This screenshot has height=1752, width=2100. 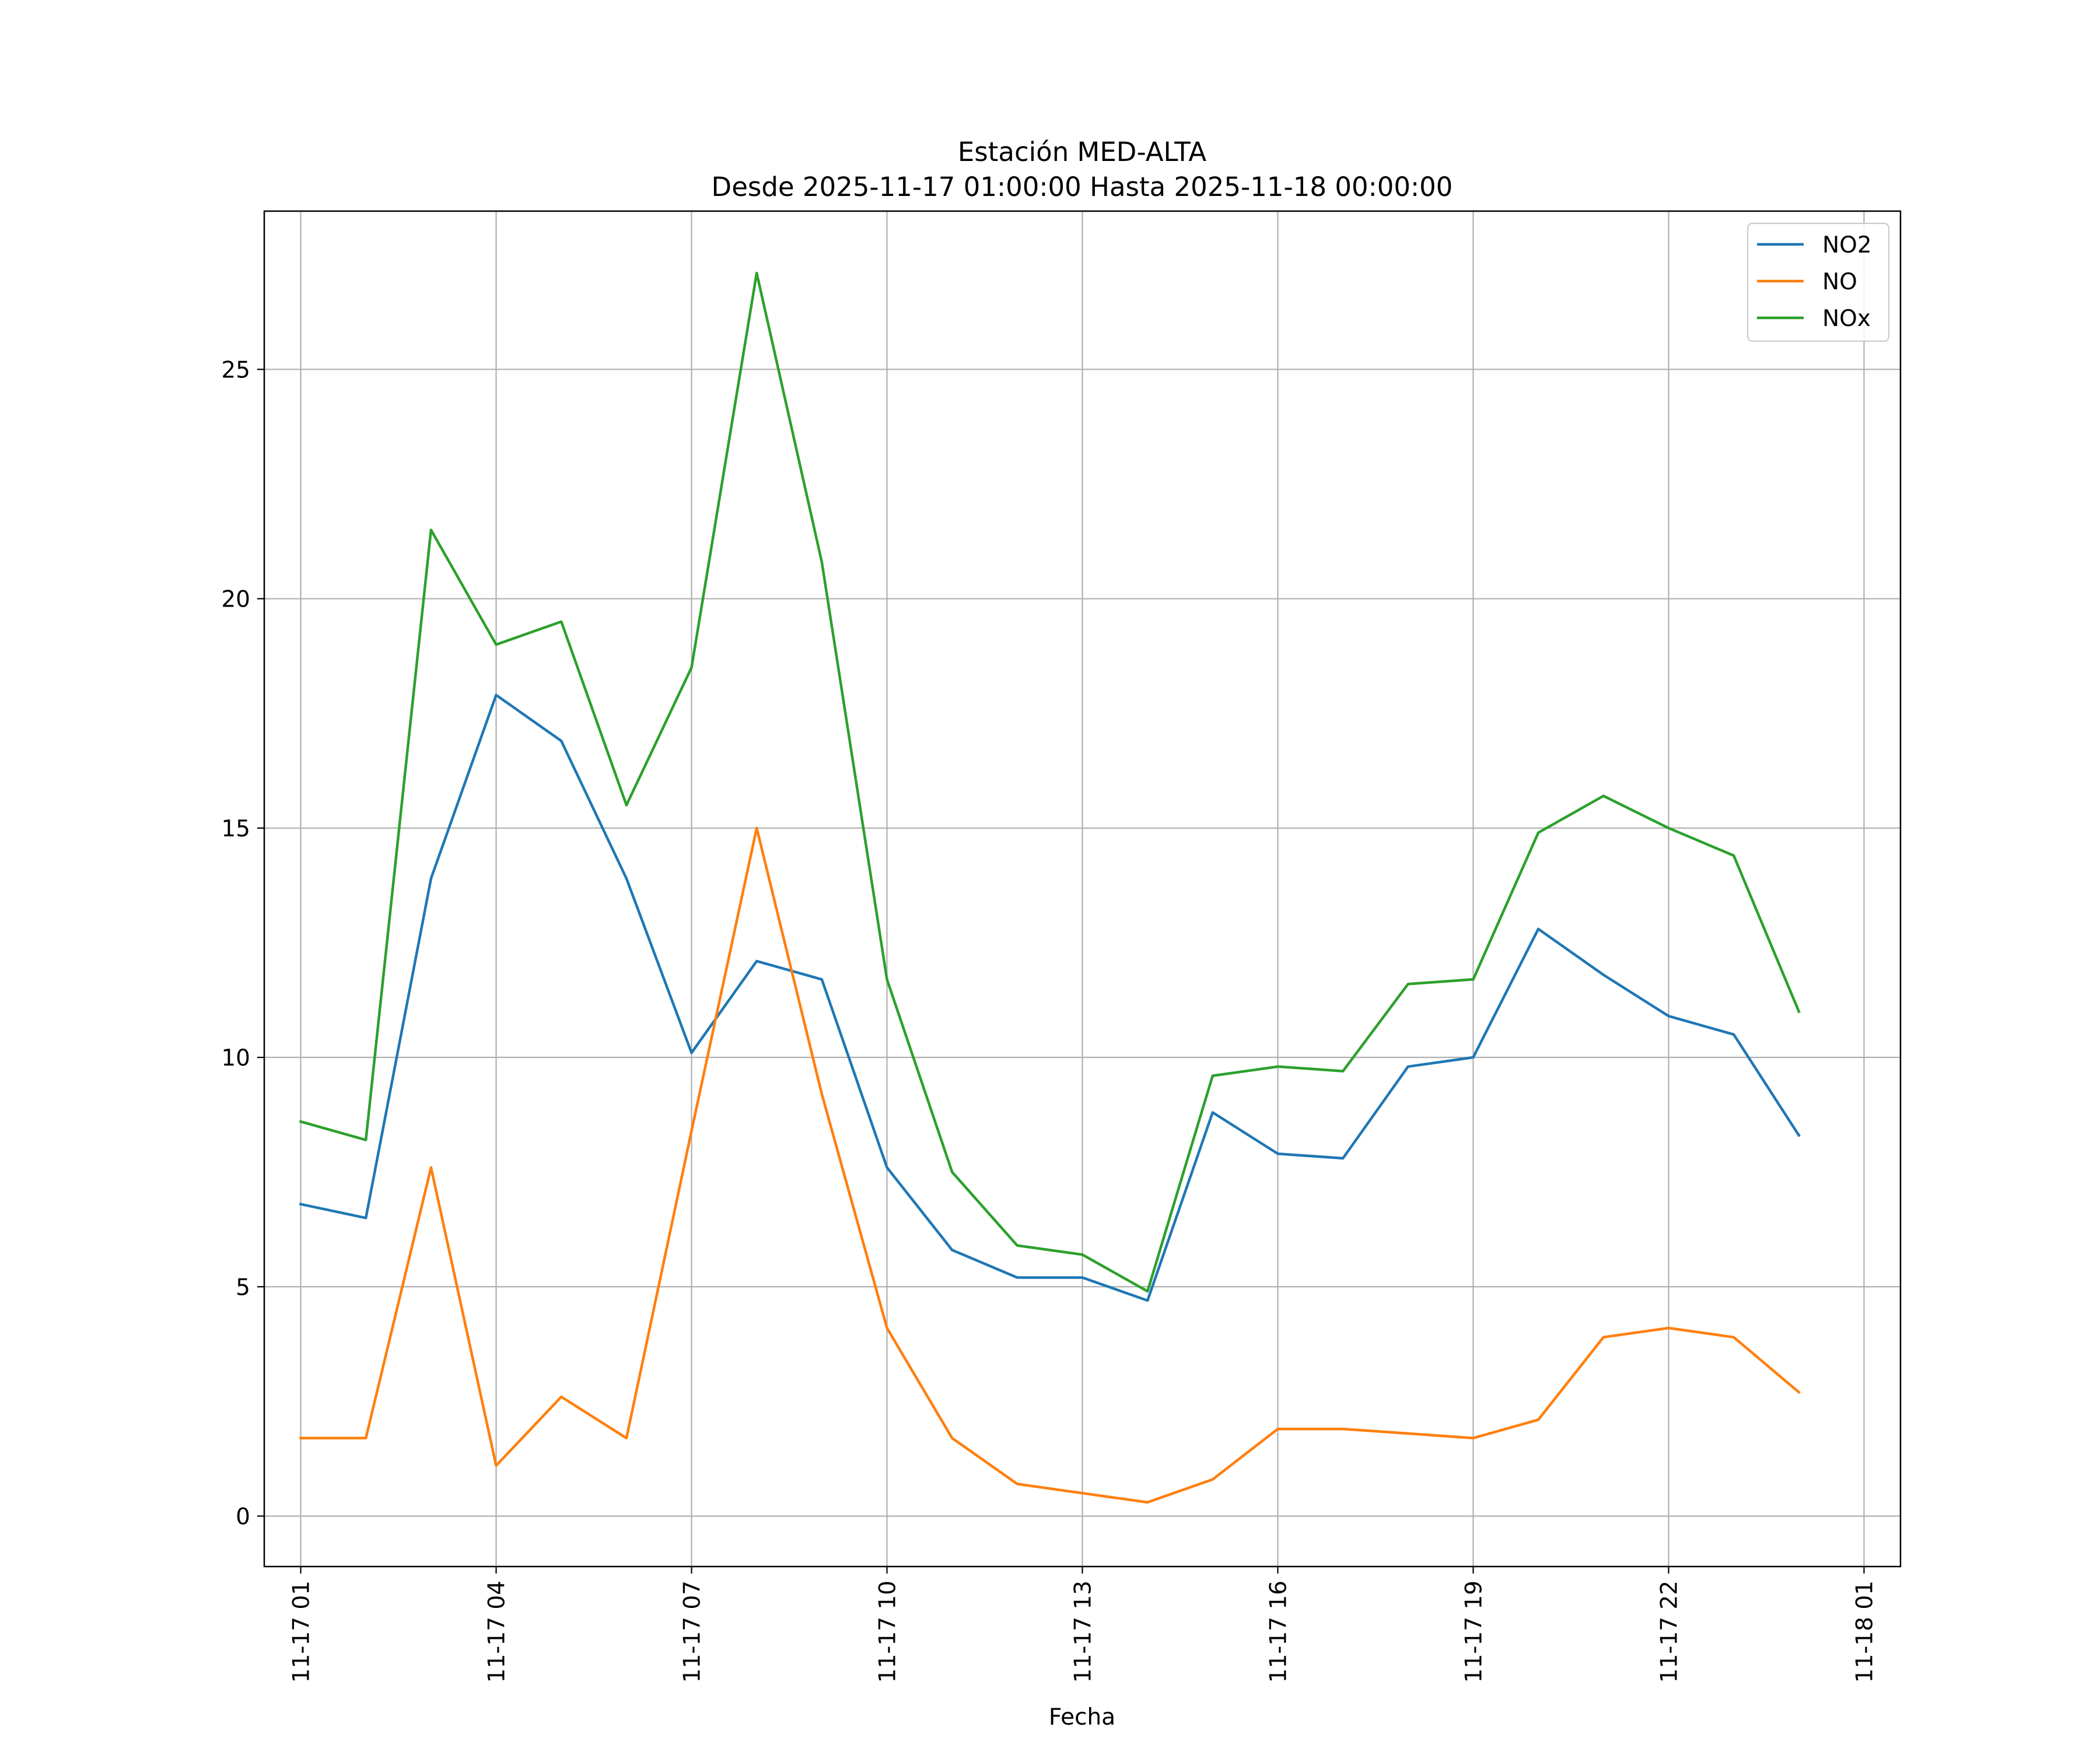 I want to click on x-tick-label: 11-17 19, so click(x=1474, y=1632).